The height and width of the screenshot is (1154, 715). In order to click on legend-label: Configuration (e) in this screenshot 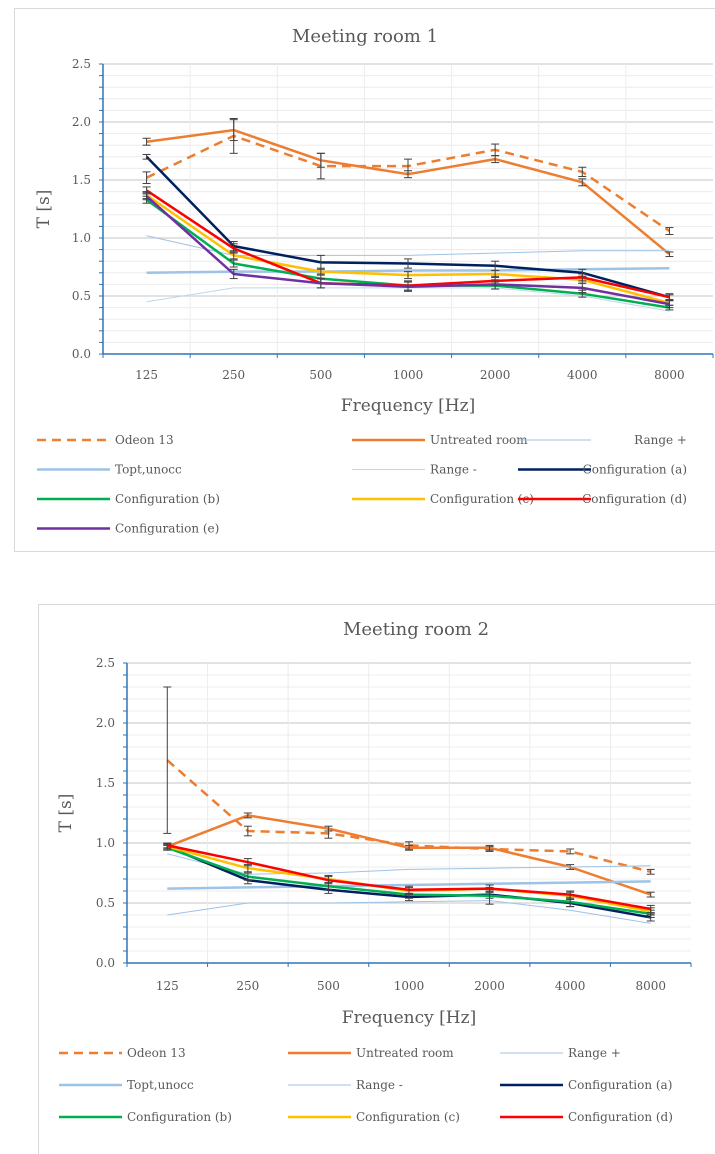, I will do `click(167, 529)`.